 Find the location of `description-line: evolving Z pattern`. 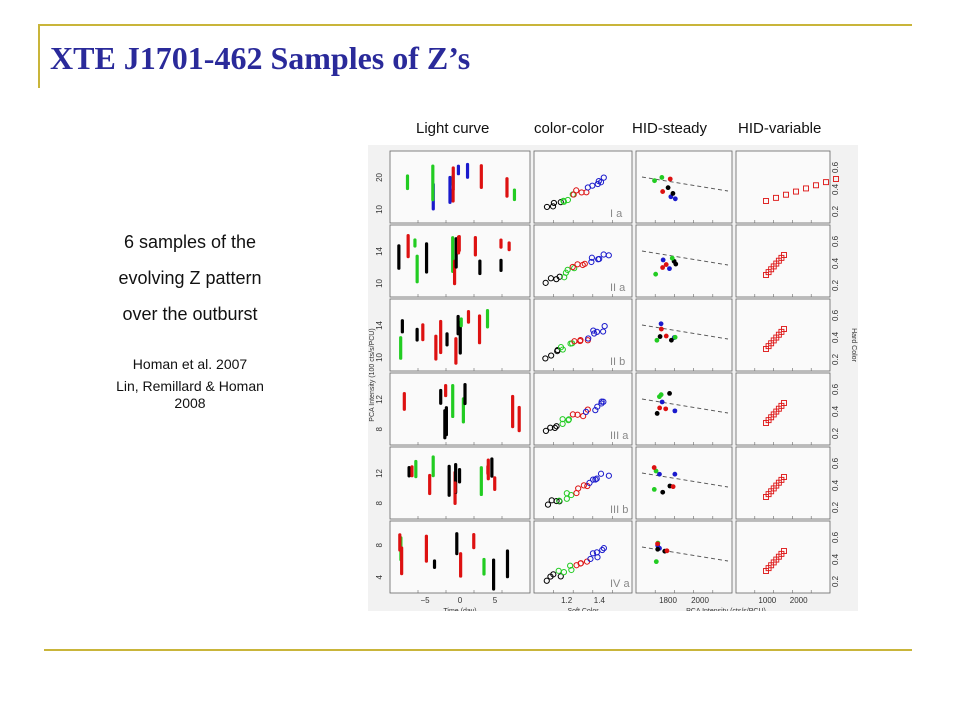

description-line: evolving Z pattern is located at coordinates (190, 278).